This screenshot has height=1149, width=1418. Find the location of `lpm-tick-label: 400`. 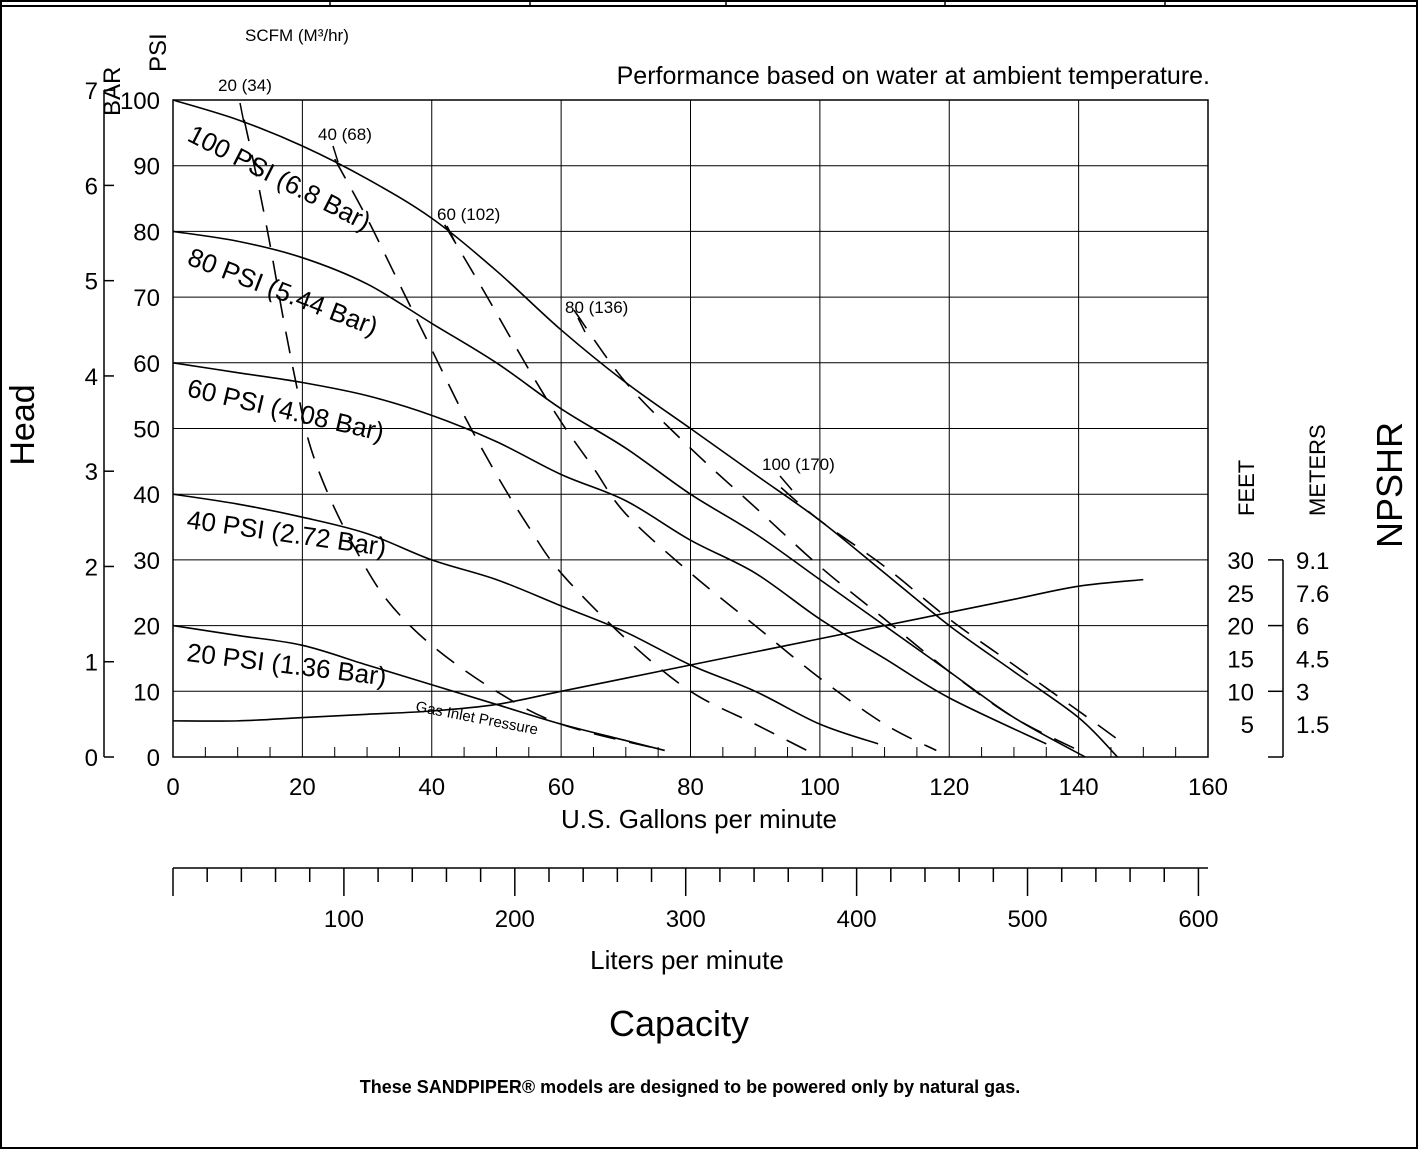

lpm-tick-label: 400 is located at coordinates (857, 919).